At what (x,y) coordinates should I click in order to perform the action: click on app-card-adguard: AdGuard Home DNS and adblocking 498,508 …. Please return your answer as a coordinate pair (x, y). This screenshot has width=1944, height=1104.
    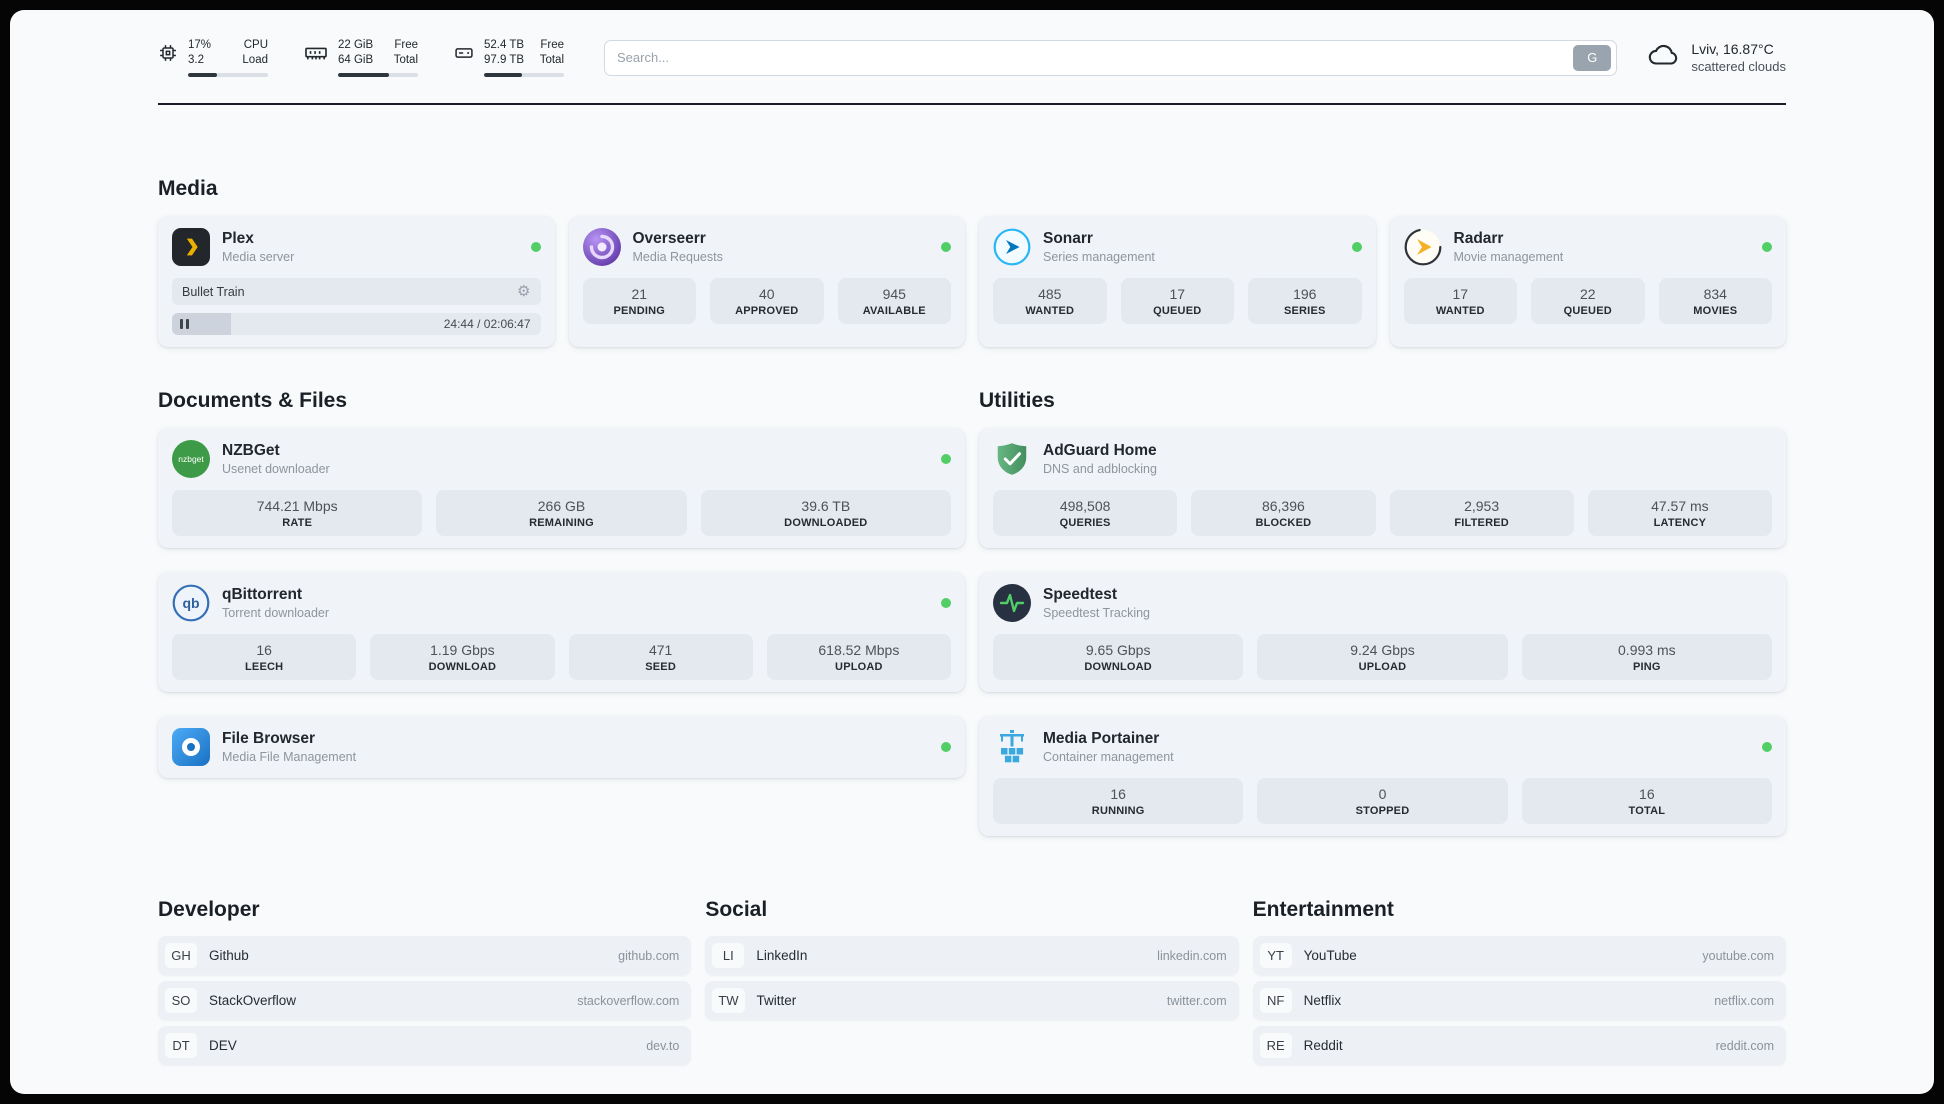
    Looking at the image, I should click on (1382, 488).